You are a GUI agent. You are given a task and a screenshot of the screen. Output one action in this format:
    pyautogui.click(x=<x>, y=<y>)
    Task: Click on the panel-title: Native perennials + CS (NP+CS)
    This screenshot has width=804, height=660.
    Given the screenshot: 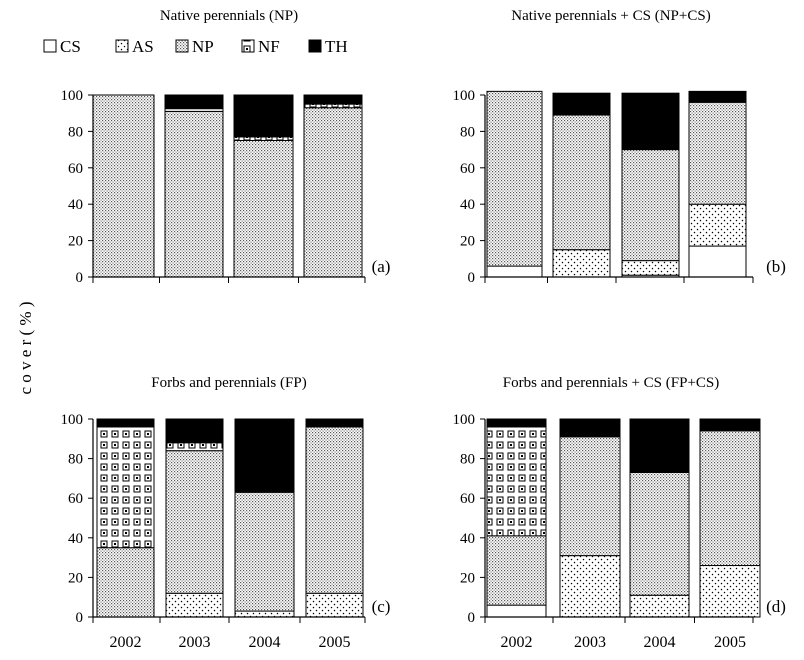 What is the action you would take?
    pyautogui.click(x=610, y=16)
    